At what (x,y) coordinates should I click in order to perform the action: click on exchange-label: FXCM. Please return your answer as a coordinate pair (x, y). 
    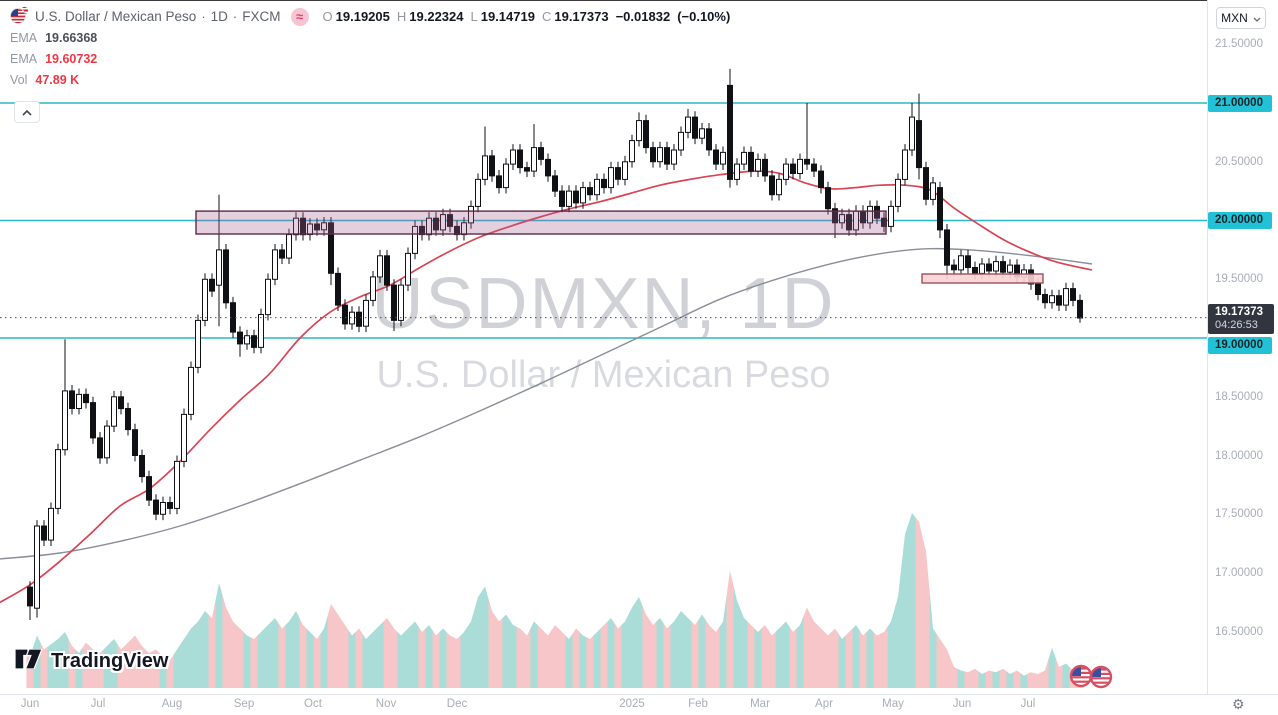
    Looking at the image, I should click on (261, 16).